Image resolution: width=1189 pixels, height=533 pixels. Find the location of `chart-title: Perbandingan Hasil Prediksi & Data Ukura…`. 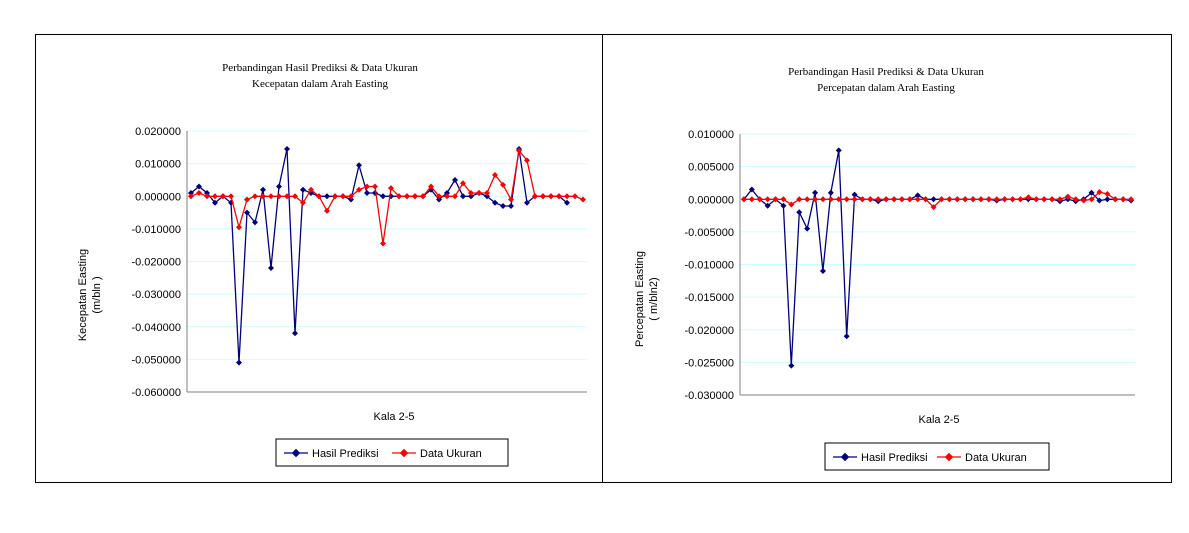

chart-title: Perbandingan Hasil Prediksi & Data Ukura… is located at coordinates (886, 72).